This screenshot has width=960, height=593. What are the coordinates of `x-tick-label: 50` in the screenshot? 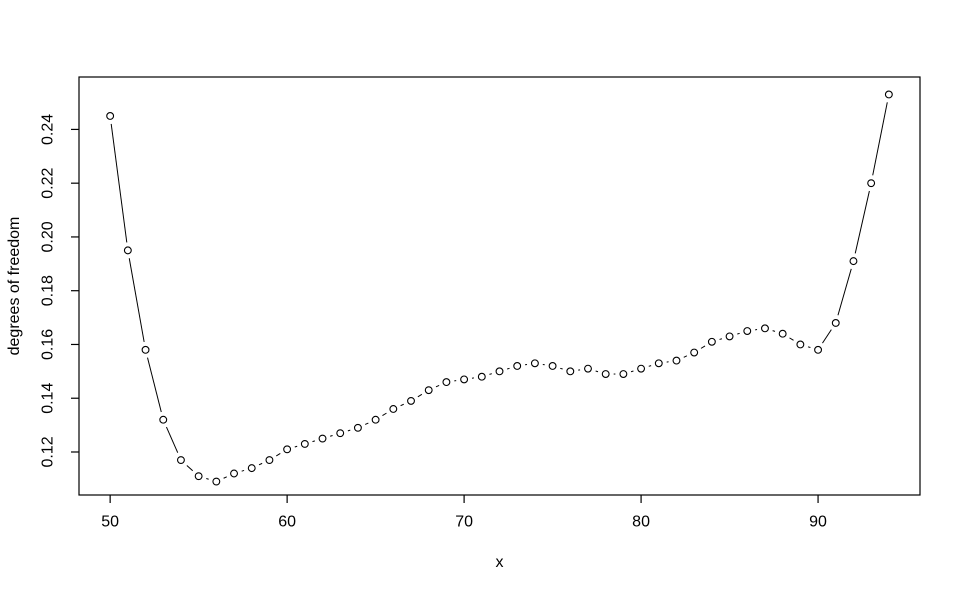 It's located at (110, 522).